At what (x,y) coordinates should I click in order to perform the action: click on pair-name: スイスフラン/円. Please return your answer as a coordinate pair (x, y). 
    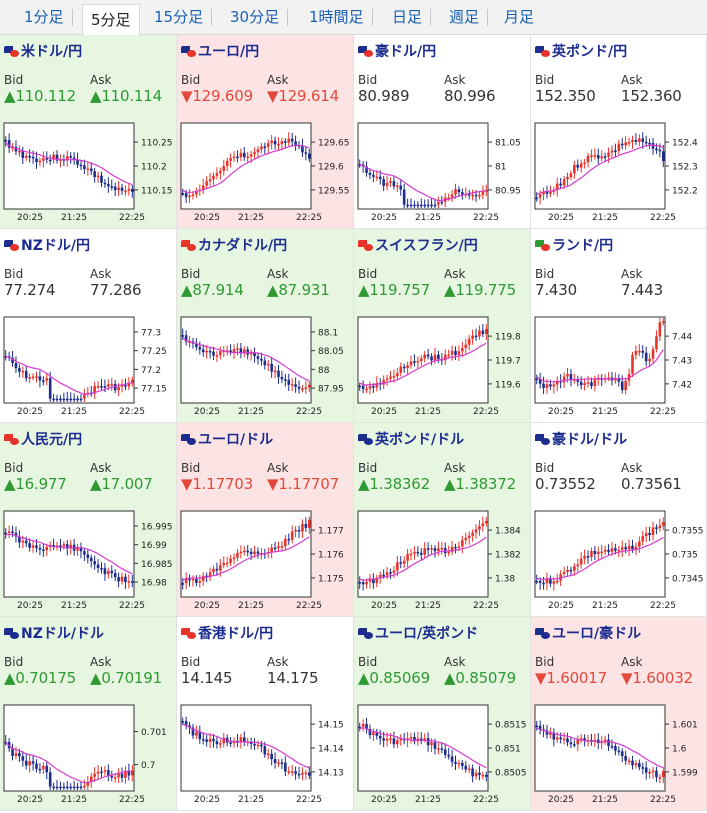
    Looking at the image, I should click on (418, 246).